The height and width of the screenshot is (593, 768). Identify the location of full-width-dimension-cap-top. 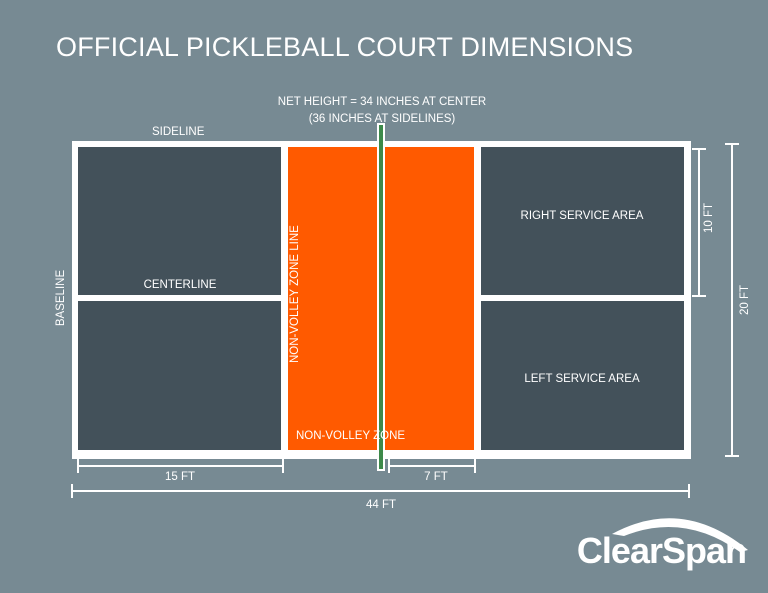
(732, 144).